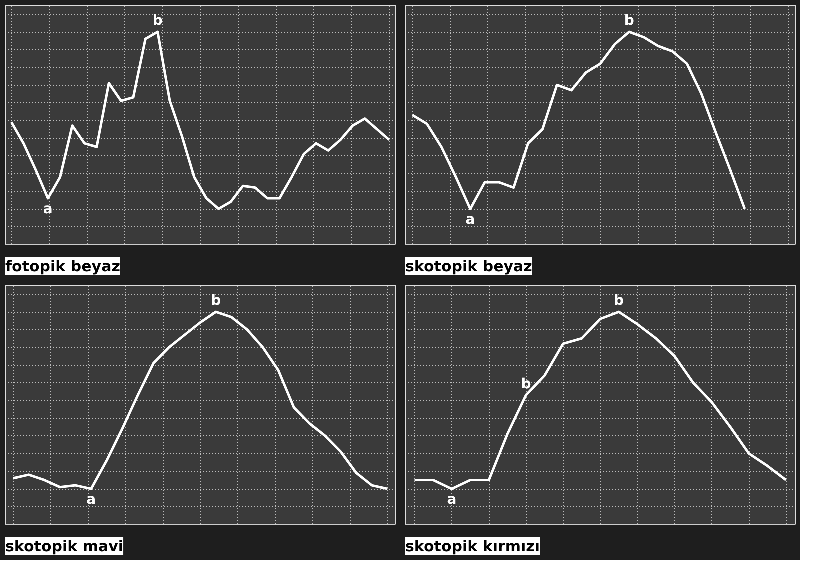  I want to click on text: skotopik mavi, so click(65, 547).